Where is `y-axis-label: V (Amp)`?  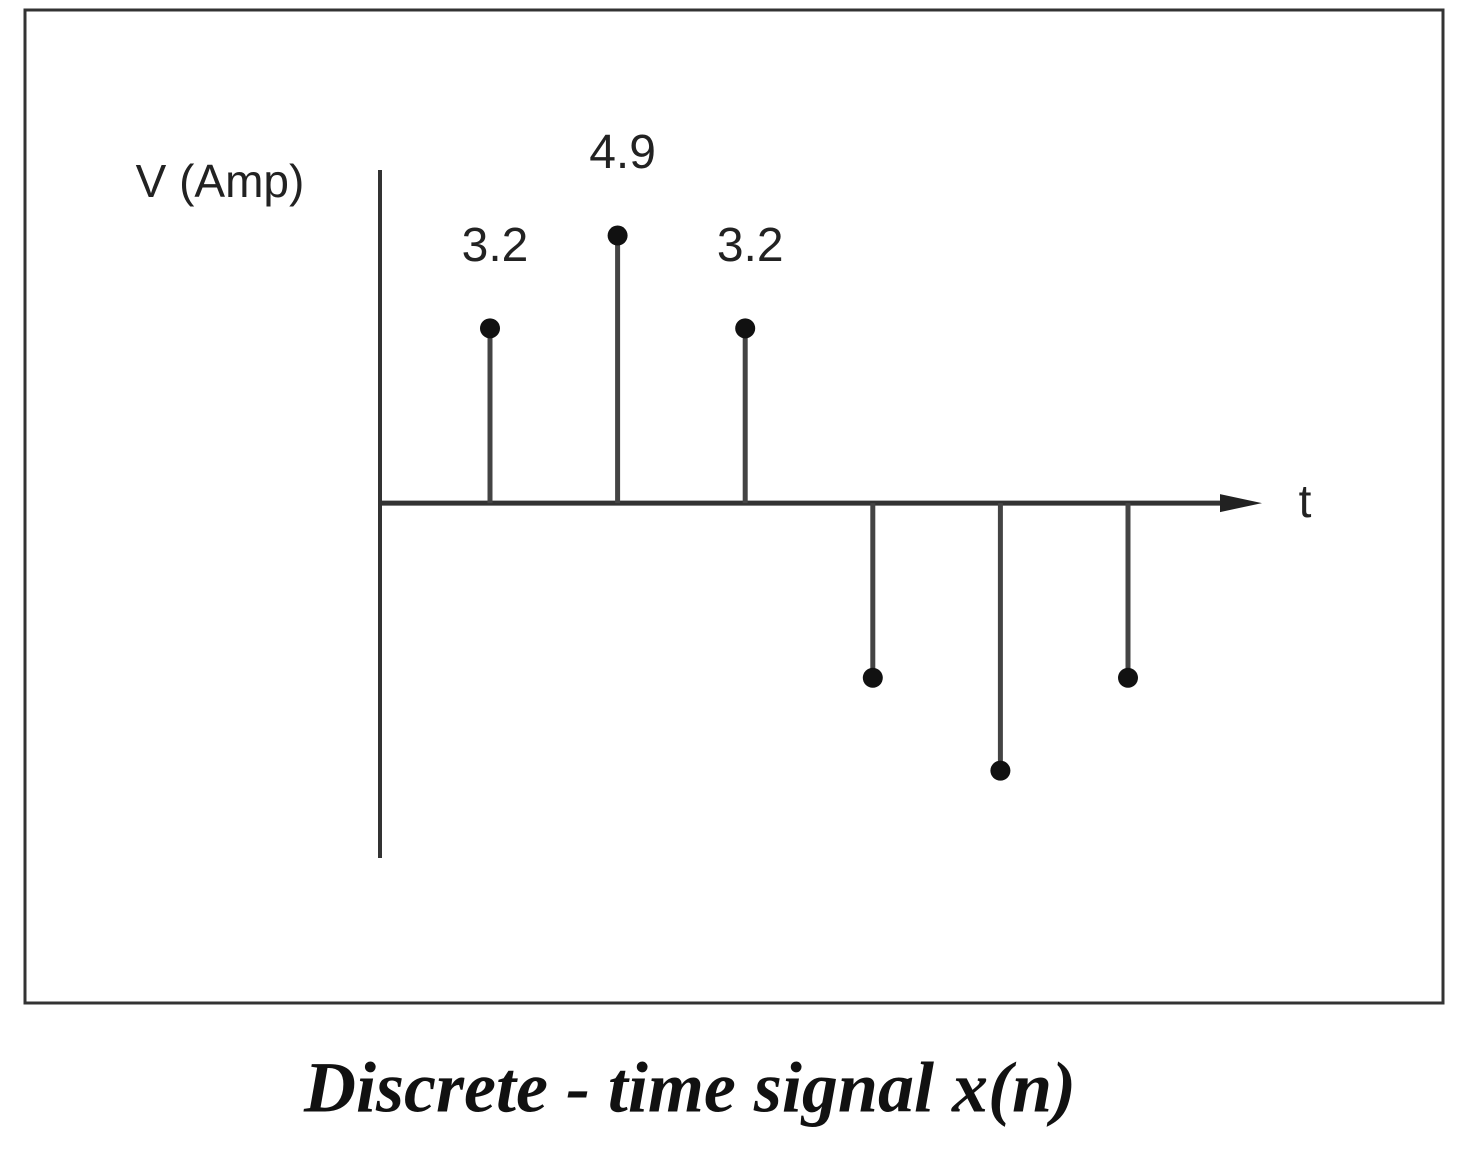 y-axis-label: V (Amp) is located at coordinates (220, 181).